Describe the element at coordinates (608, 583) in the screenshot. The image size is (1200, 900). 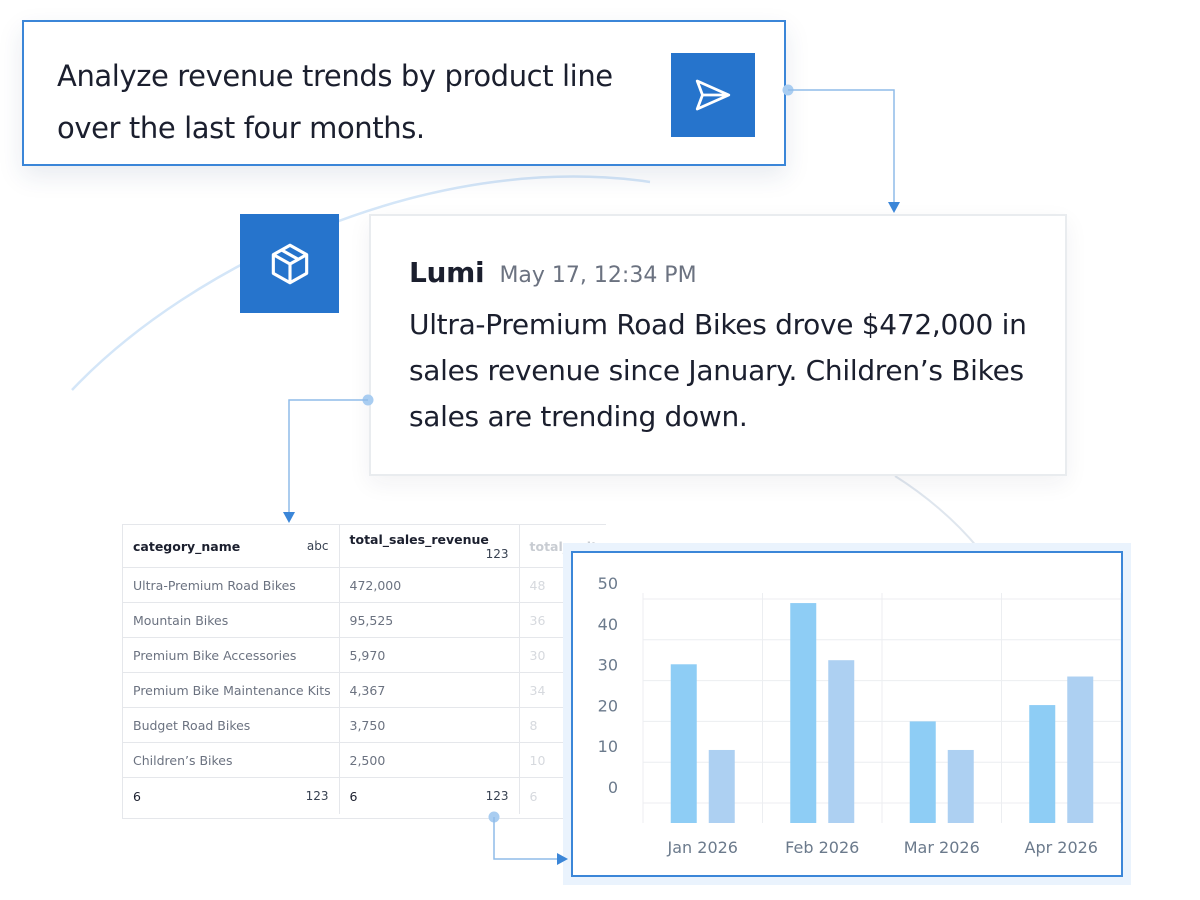
I see `y-tick-label: 50` at that location.